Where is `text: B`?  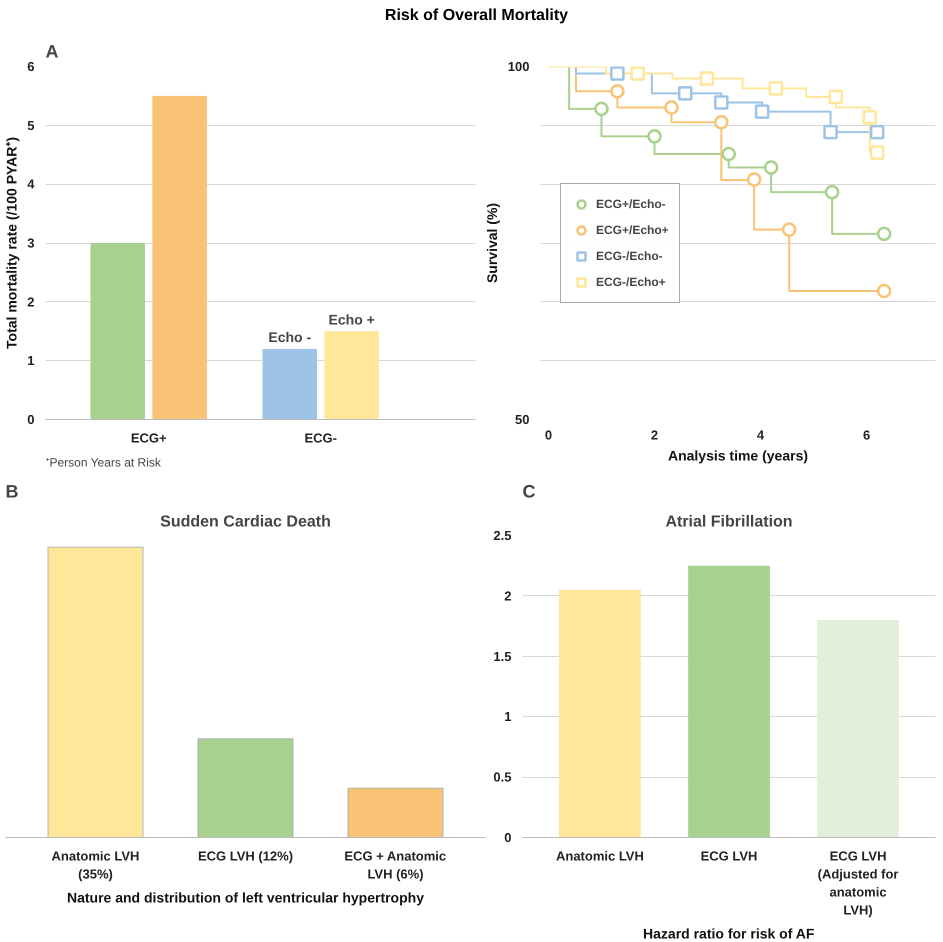 text: B is located at coordinates (12, 492).